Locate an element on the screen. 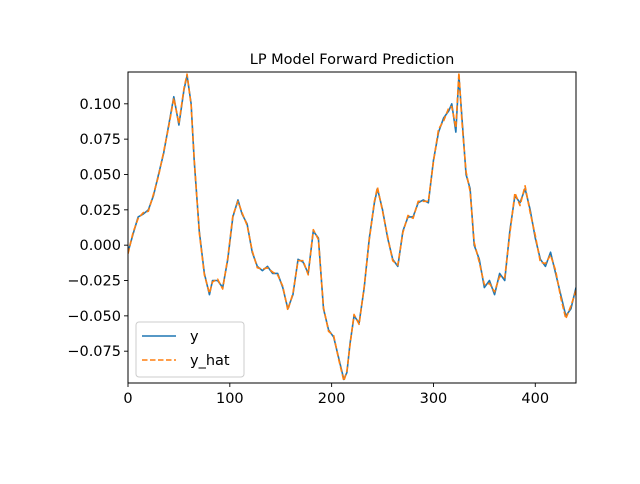 The width and height of the screenshot is (640, 484). x-tick-label: 200 is located at coordinates (332, 399).